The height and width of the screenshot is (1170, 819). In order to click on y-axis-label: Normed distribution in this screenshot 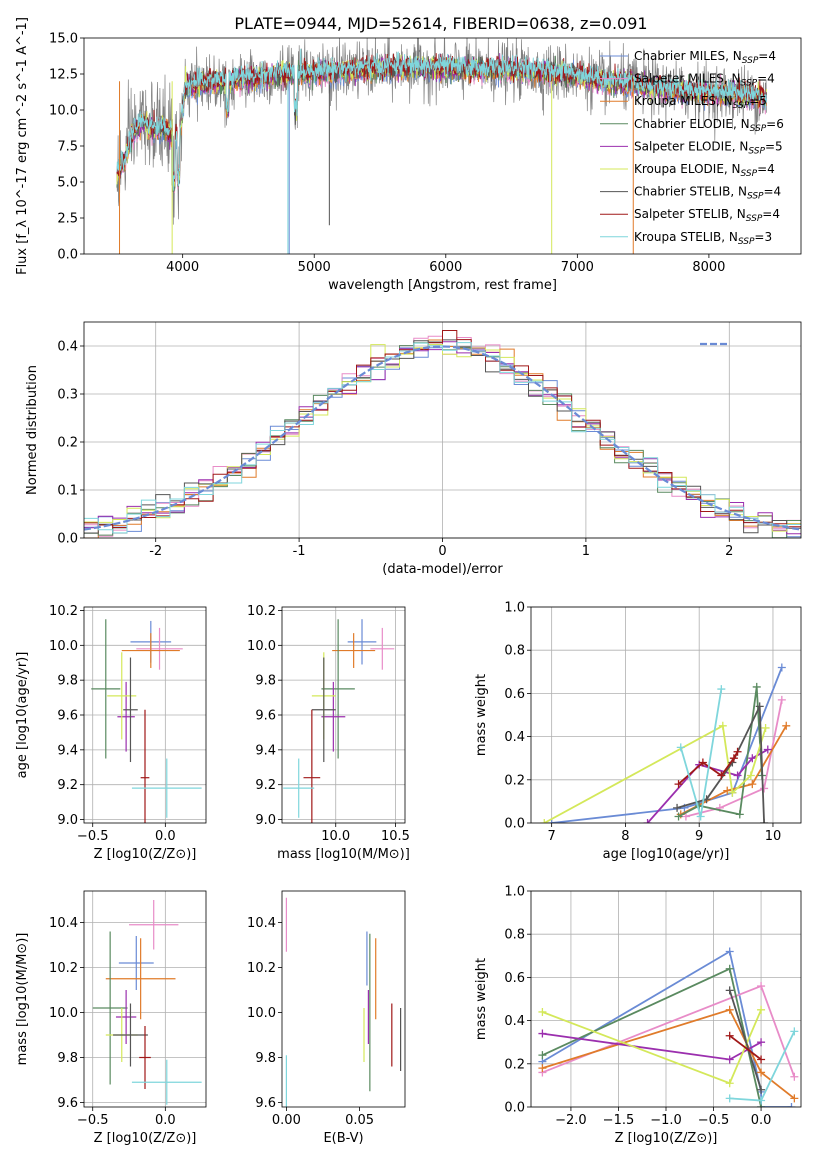, I will do `click(32, 430)`.